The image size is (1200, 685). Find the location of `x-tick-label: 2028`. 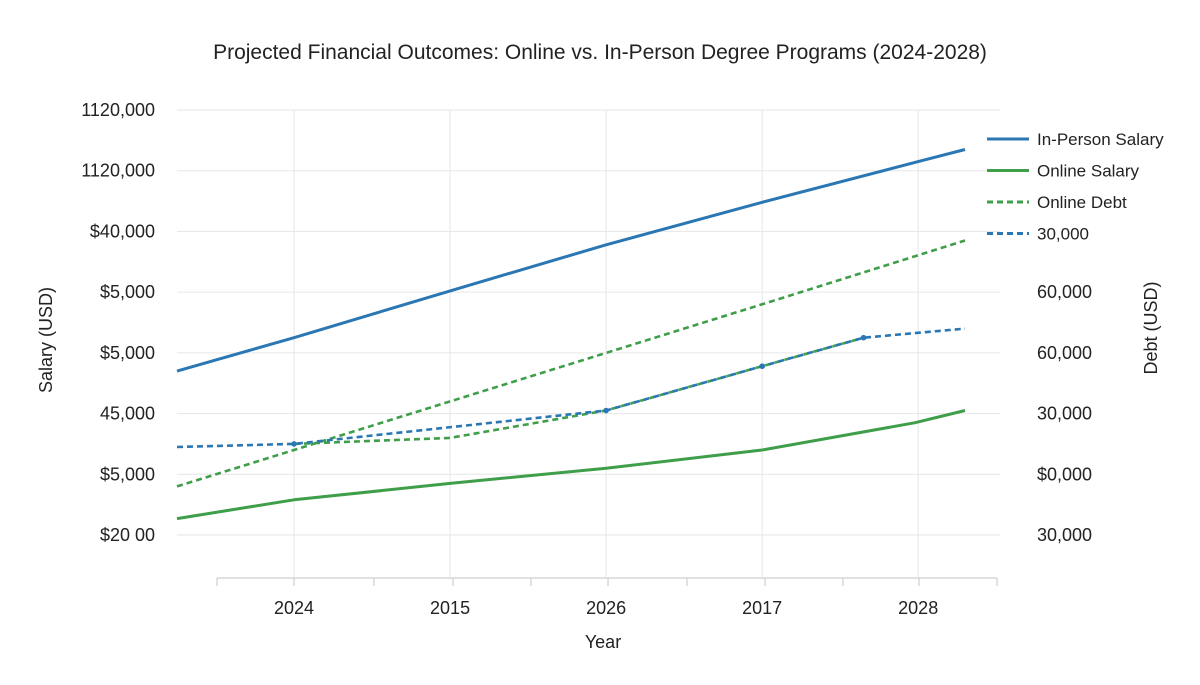

x-tick-label: 2028 is located at coordinates (918, 608).